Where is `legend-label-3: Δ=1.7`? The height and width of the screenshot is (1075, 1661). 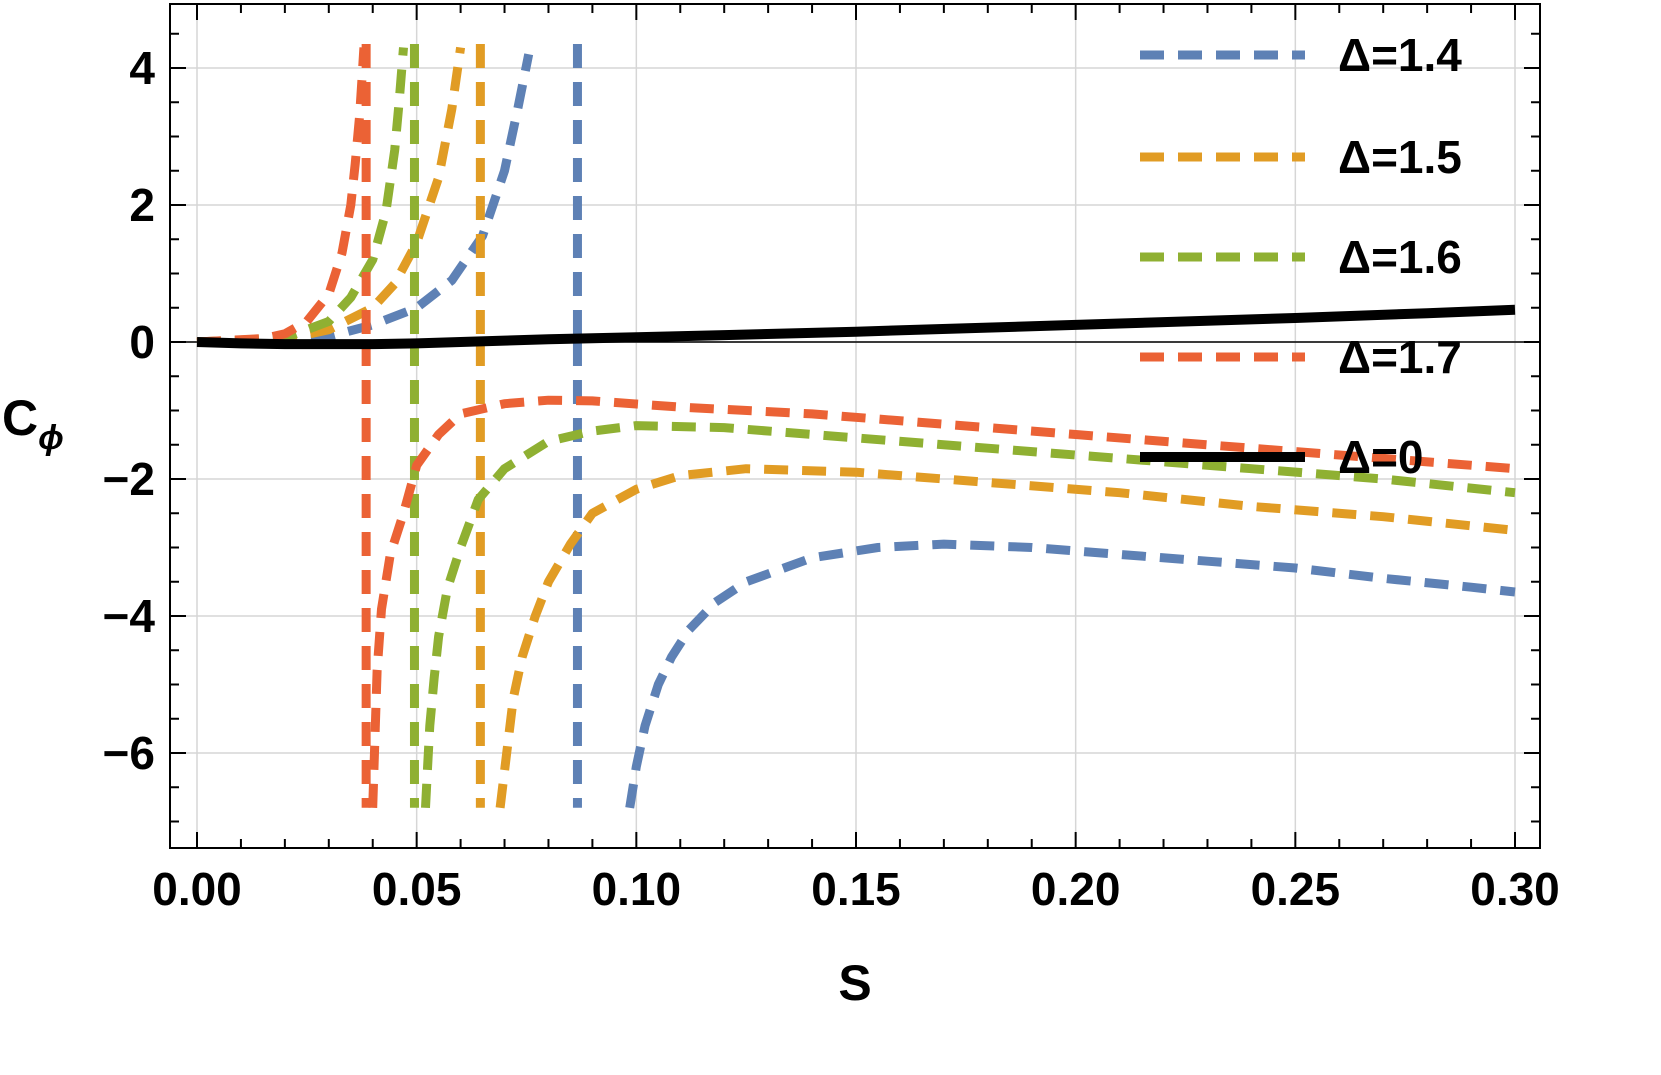
legend-label-3: Δ=1.7 is located at coordinates (1400, 357).